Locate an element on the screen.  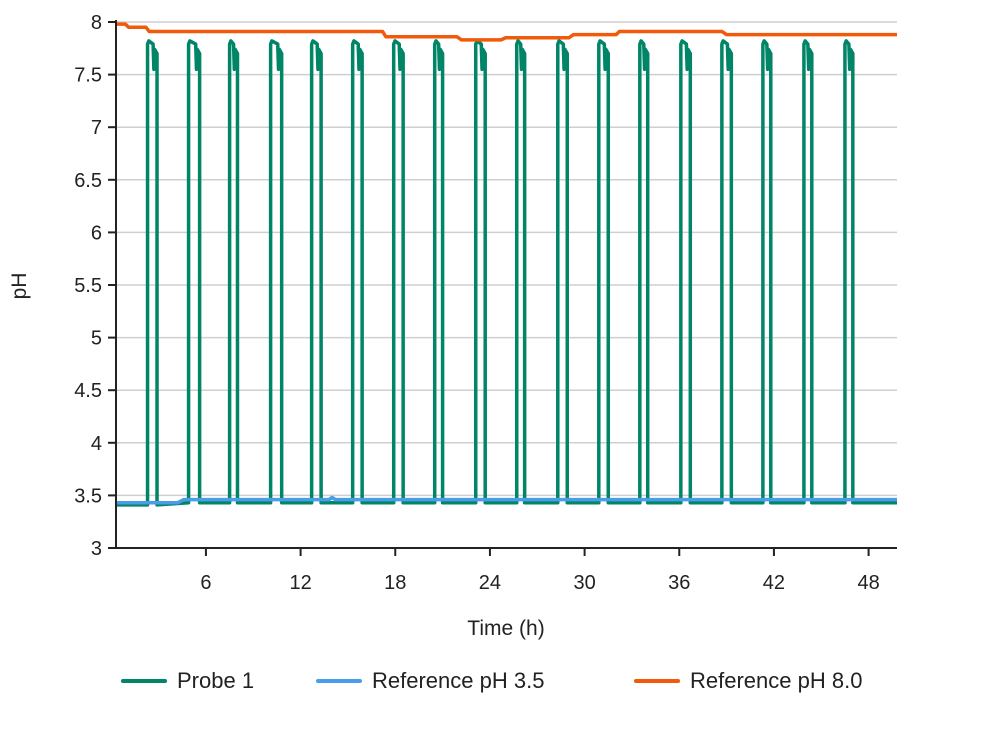
y-tick-label: 7.5 is located at coordinates (88, 76).